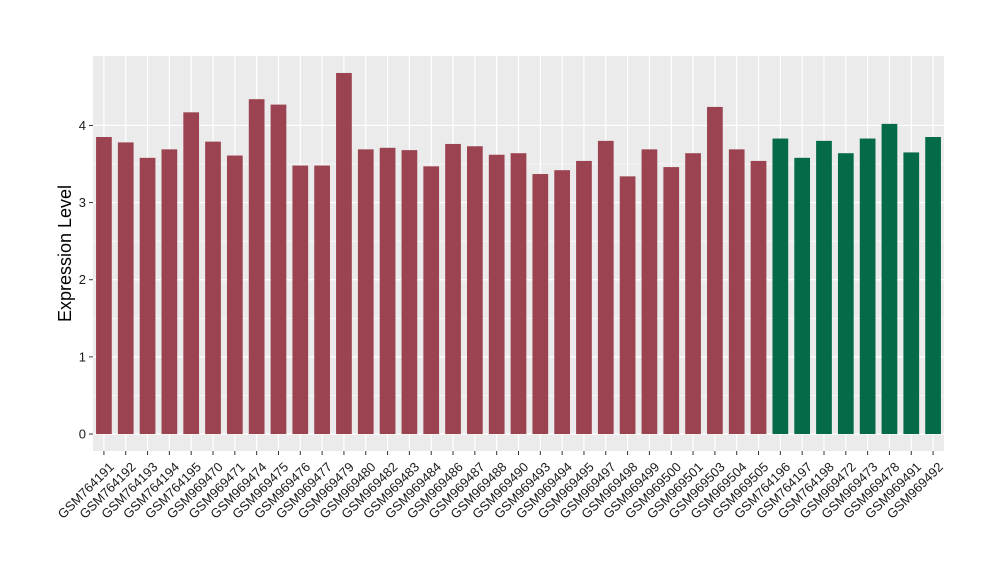 This screenshot has width=1000, height=585. I want to click on bar-GSM969477, so click(322, 300).